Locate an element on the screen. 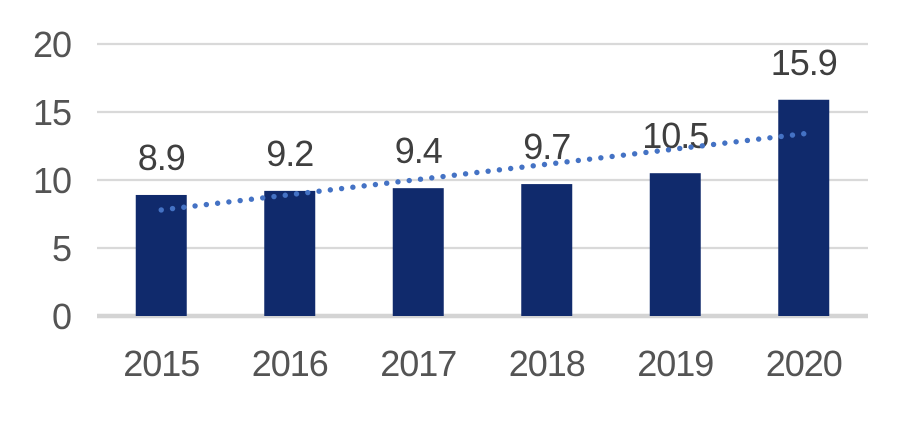  bar-value-label: 9.2 is located at coordinates (289, 153).